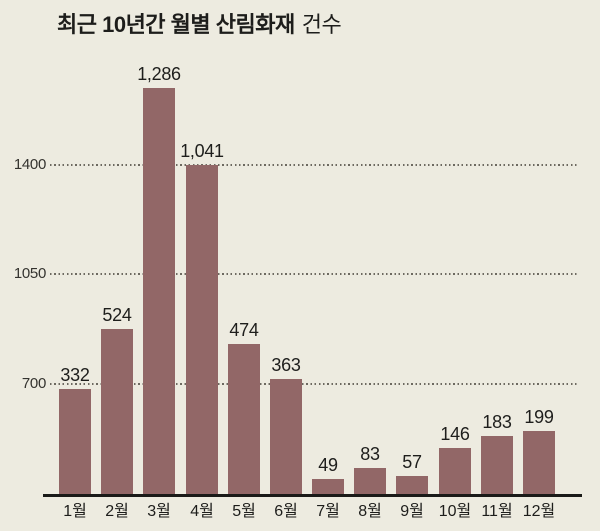 The width and height of the screenshot is (600, 531). I want to click on x-axis-tick-label: 6월, so click(286, 511).